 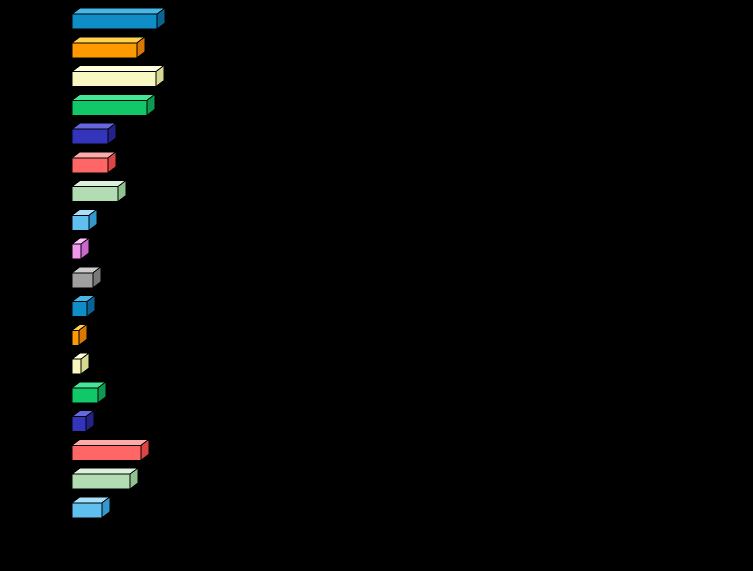 I want to click on bar-row-13-cream, so click(x=80, y=363).